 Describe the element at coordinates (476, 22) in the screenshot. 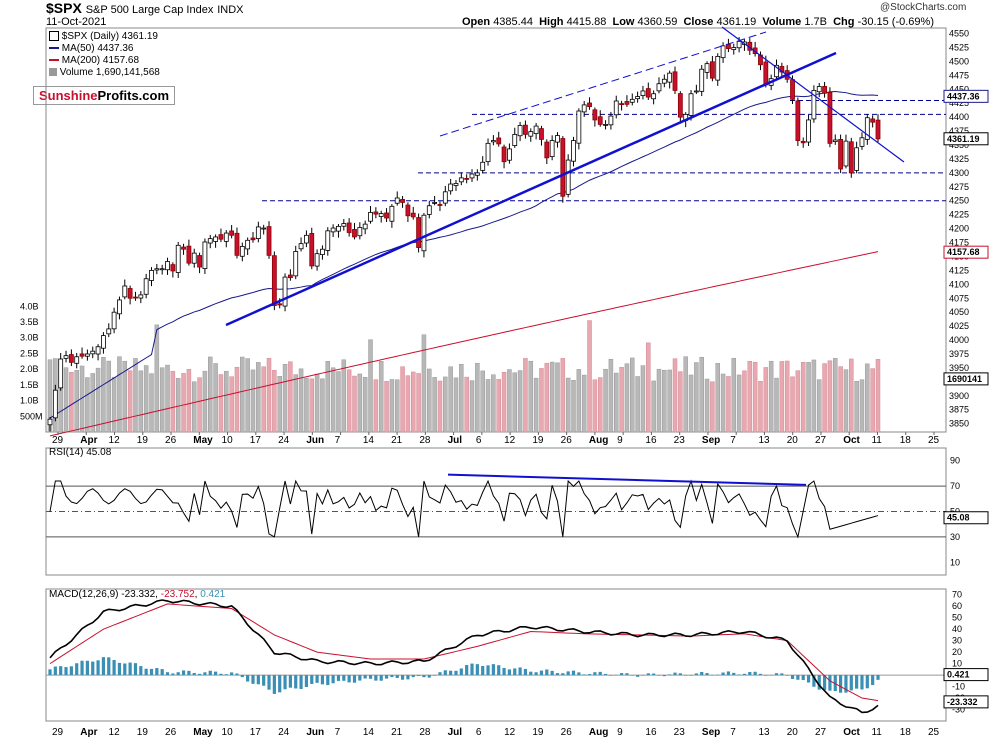

I see `open-label: Open` at that location.